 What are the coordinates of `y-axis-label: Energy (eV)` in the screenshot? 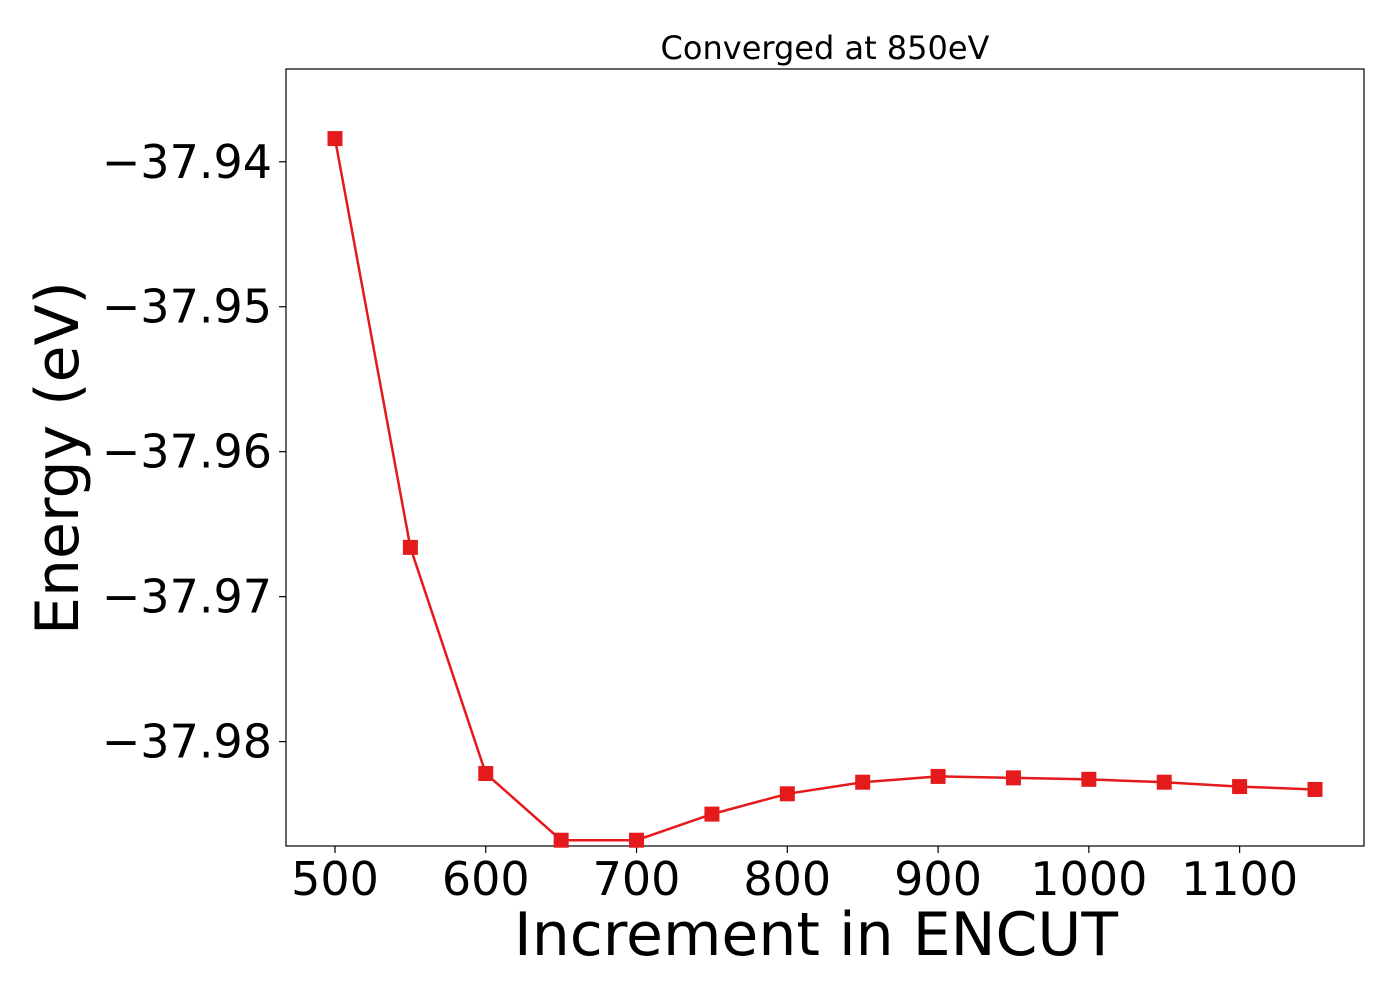 It's located at (58, 458).